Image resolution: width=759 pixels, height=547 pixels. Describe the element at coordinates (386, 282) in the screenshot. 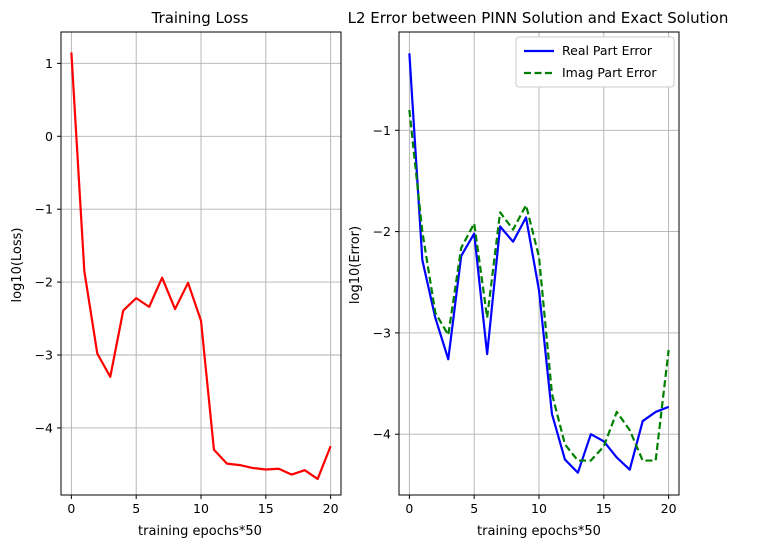

I see `y-ticks: −1 −2 −3 −4` at that location.